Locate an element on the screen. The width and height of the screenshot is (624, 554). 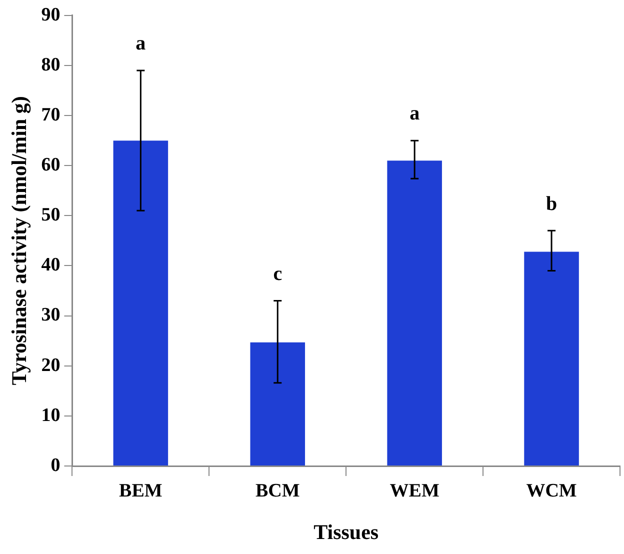
x-tick-label: BCM is located at coordinates (277, 491).